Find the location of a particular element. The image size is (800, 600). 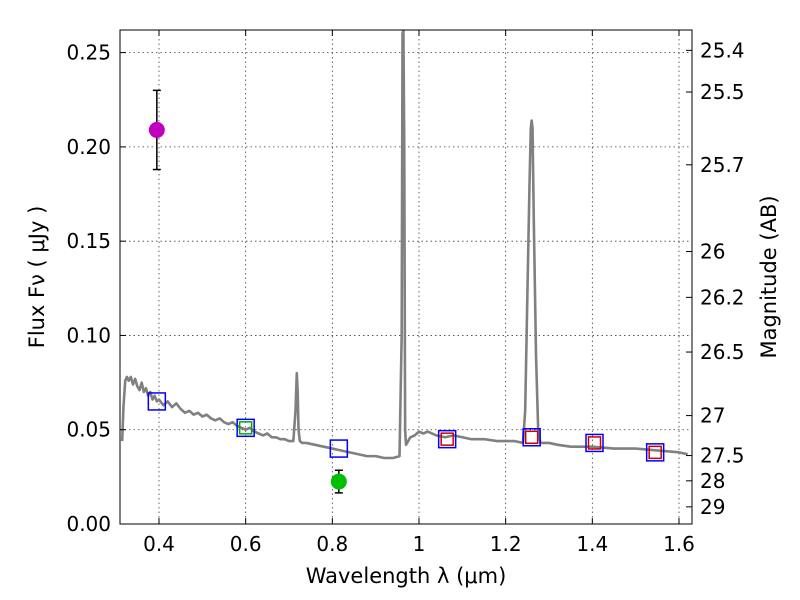

mag-tick-label: 26.2 is located at coordinates (722, 297).